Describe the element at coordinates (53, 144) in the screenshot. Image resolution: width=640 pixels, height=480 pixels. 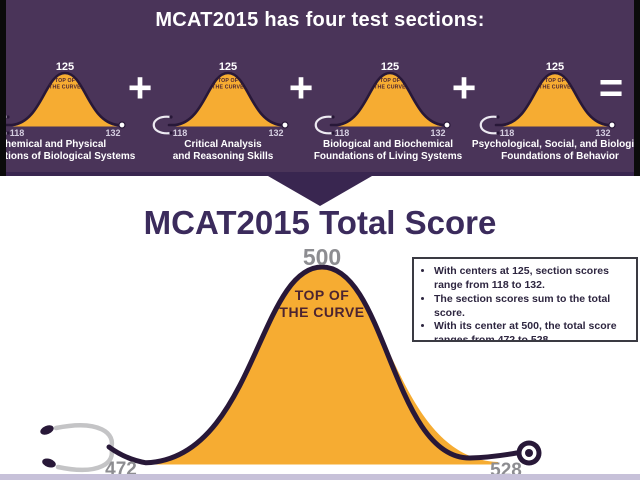
I see `section-label-line: Chemical and Physical` at that location.